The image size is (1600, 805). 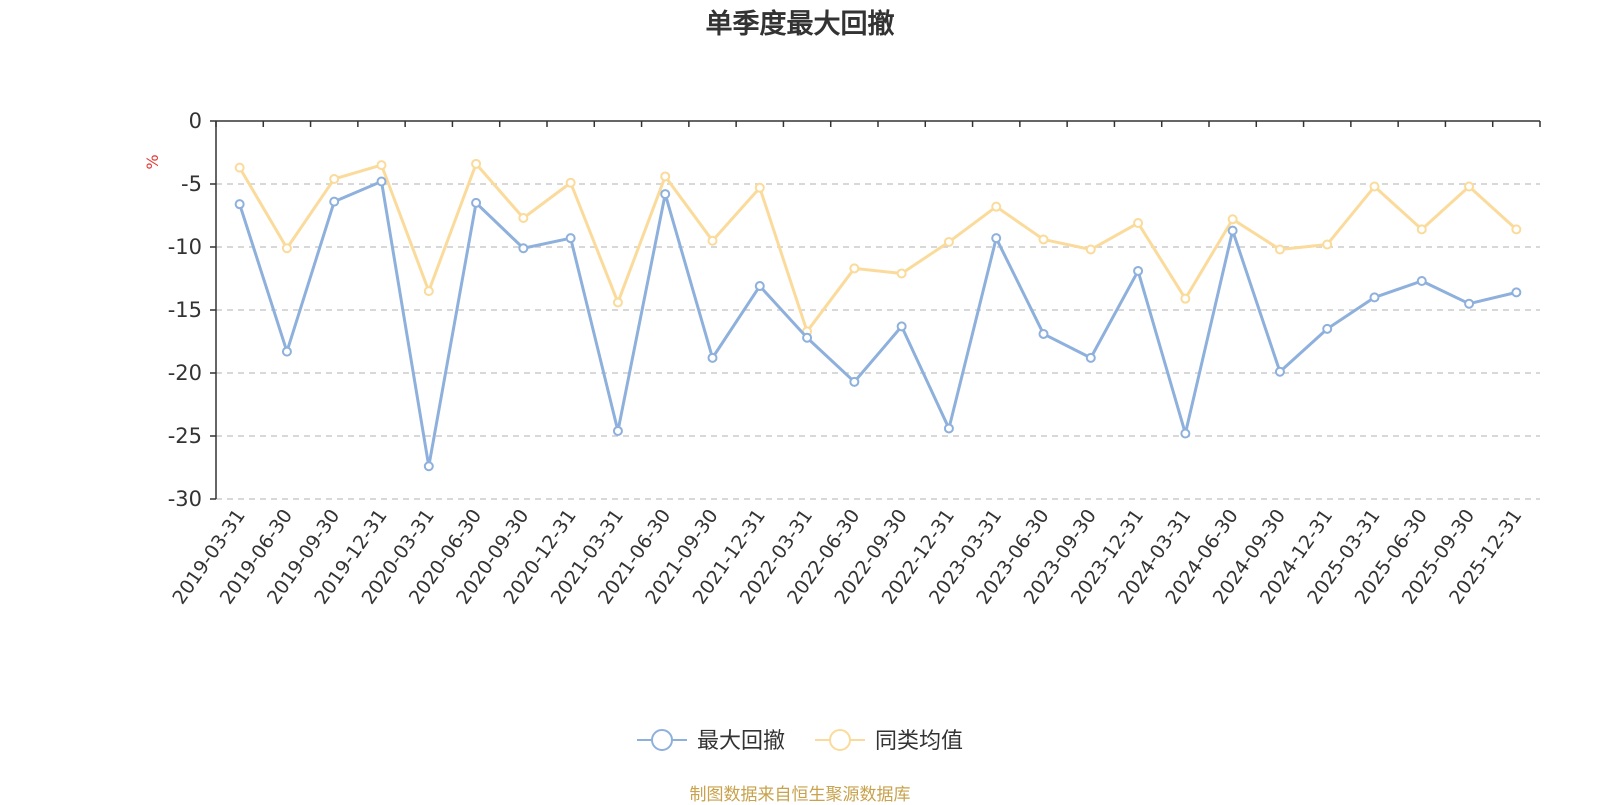 I want to click on legend-item-0: 最大回撤, so click(x=711, y=741).